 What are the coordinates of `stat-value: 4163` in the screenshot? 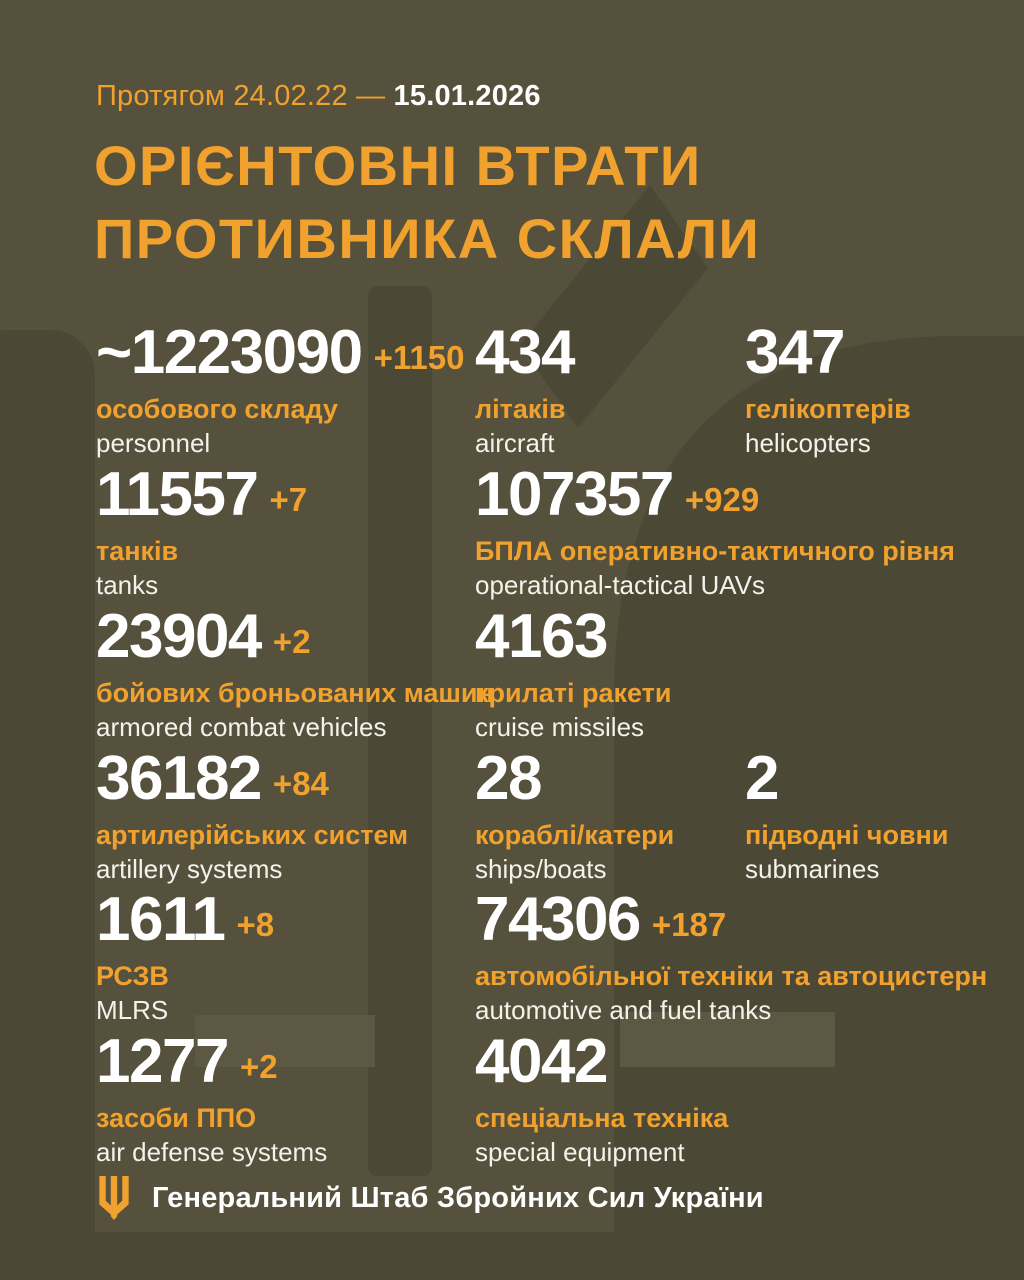 It's located at (541, 636).